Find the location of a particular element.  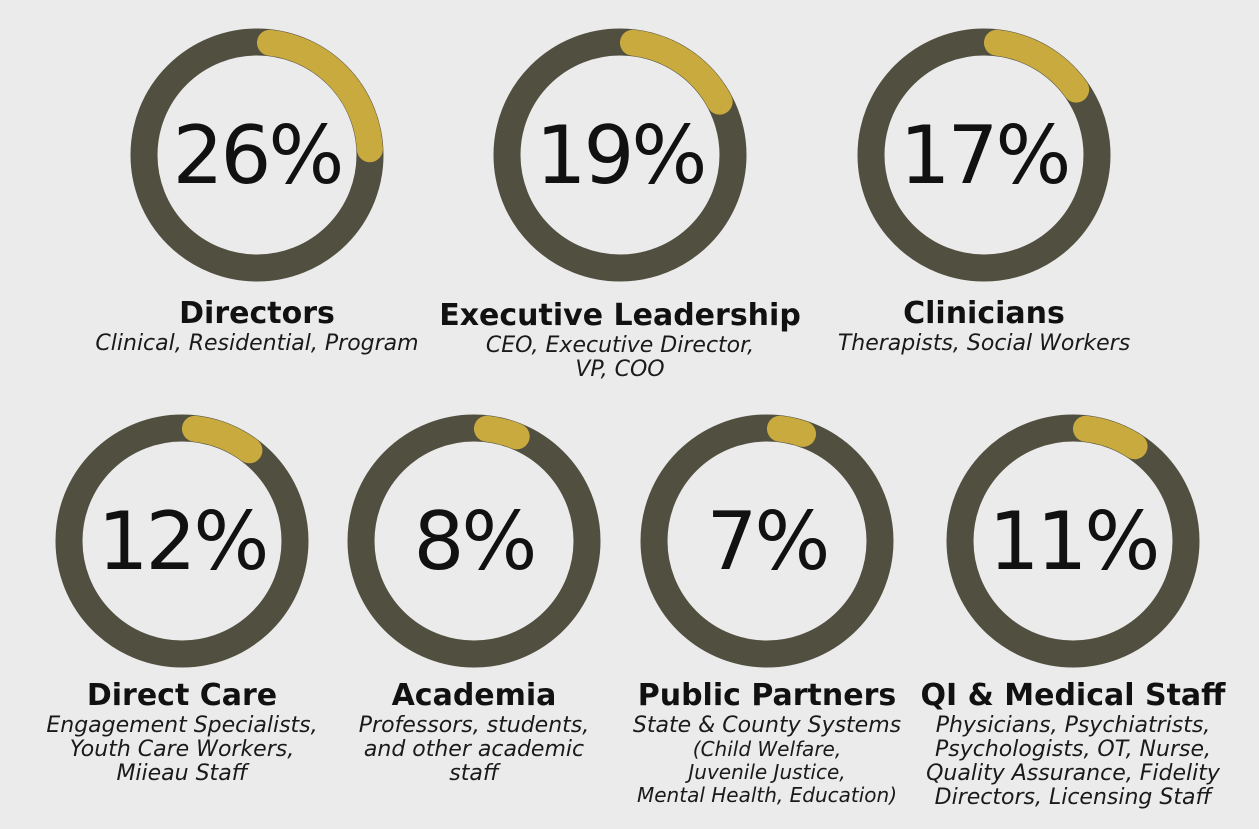

donut-percent-label-5: 7% is located at coordinates (767, 541).